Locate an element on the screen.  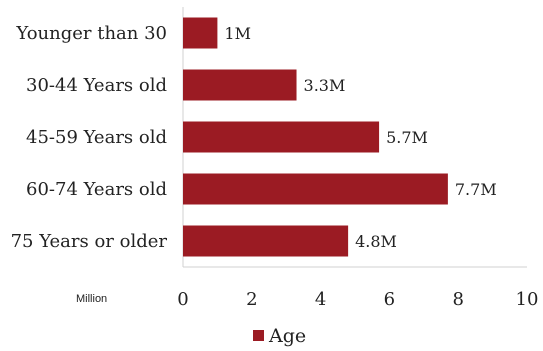
data-label: 3.3M is located at coordinates (325, 85).